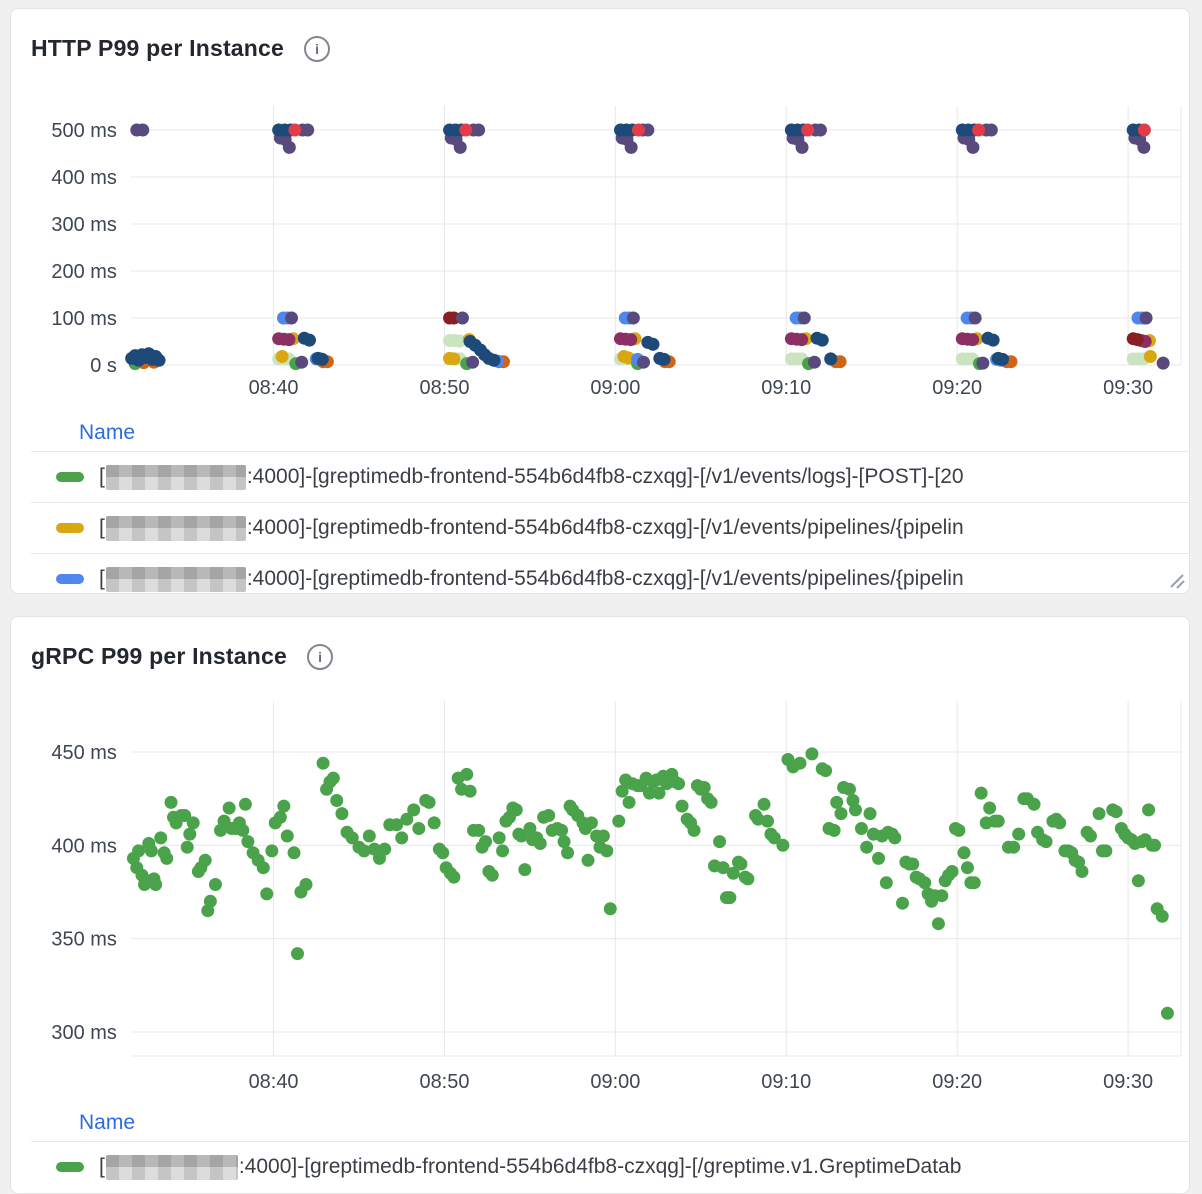  Describe the element at coordinates (159, 656) in the screenshot. I see `page-title-grpc: gRPC P99 per Instance` at that location.